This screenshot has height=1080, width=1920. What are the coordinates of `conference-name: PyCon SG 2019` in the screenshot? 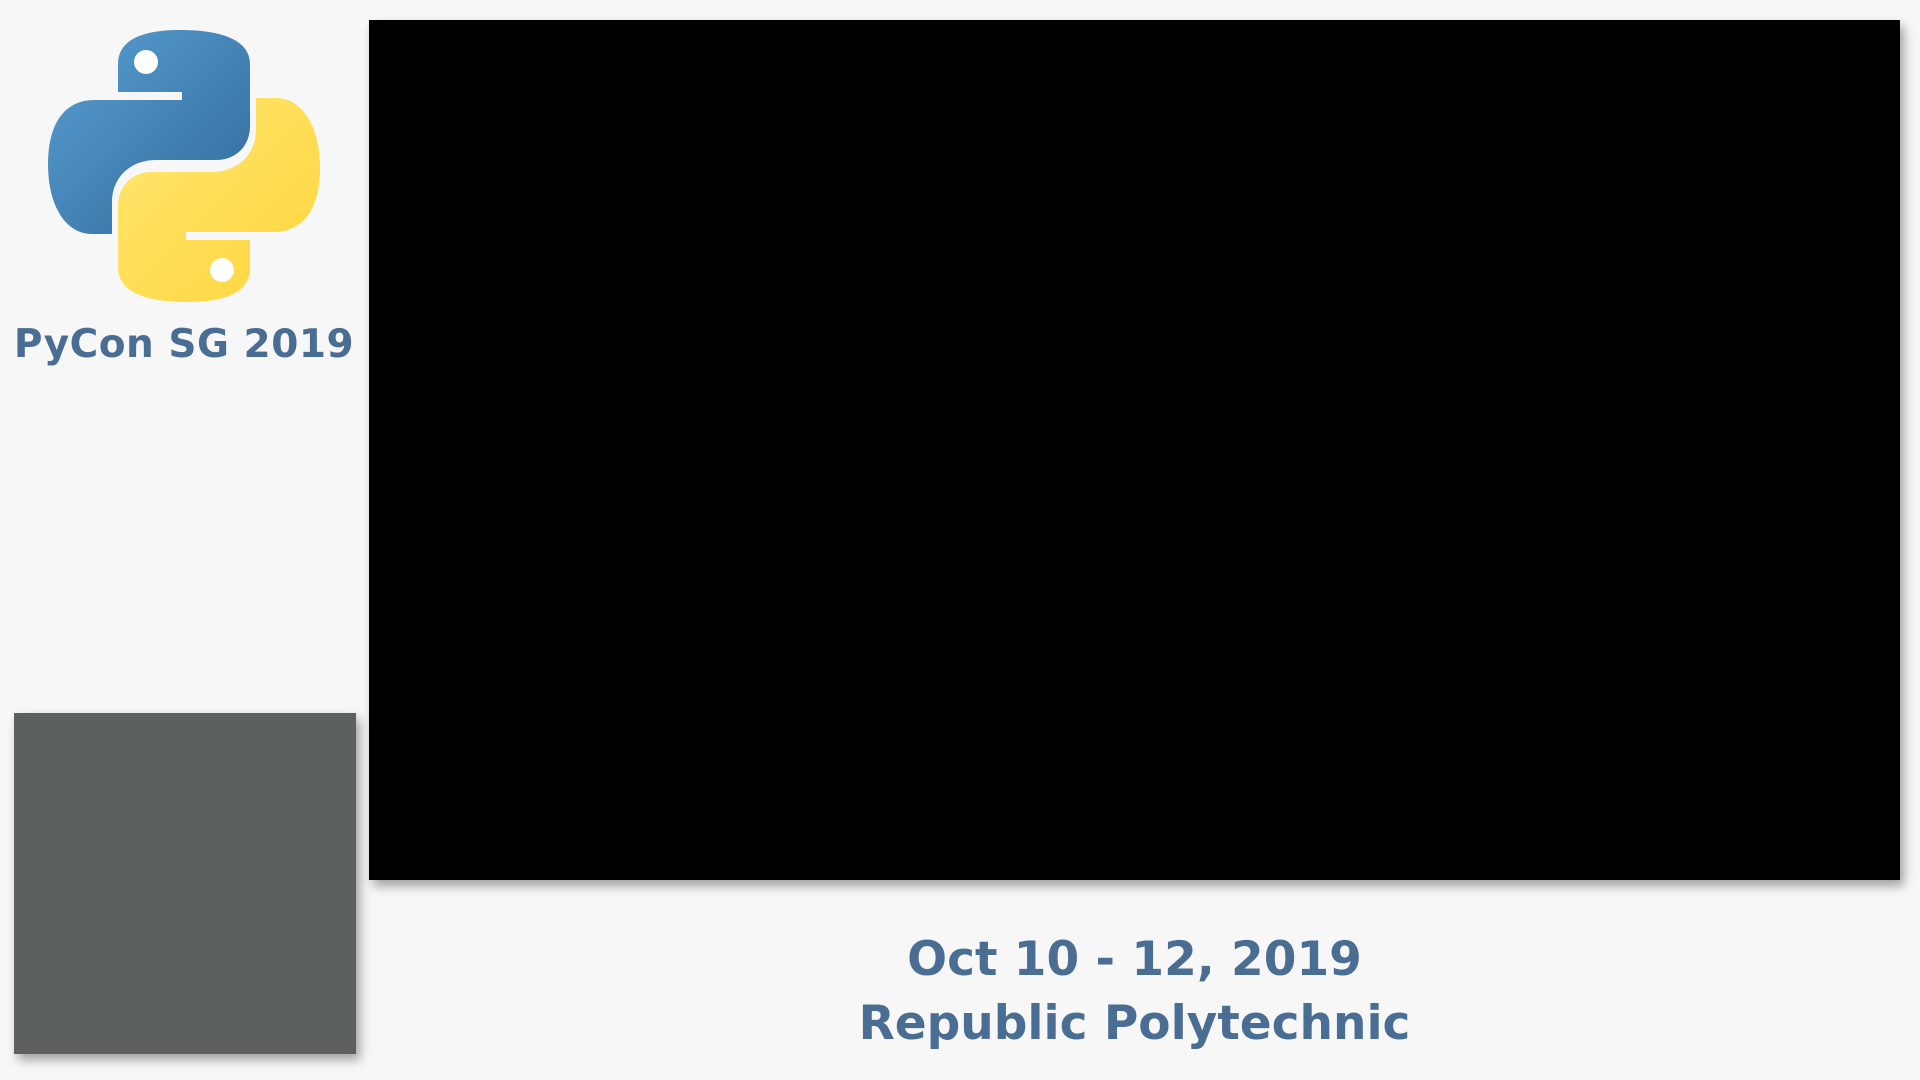 It's located at (184, 344).